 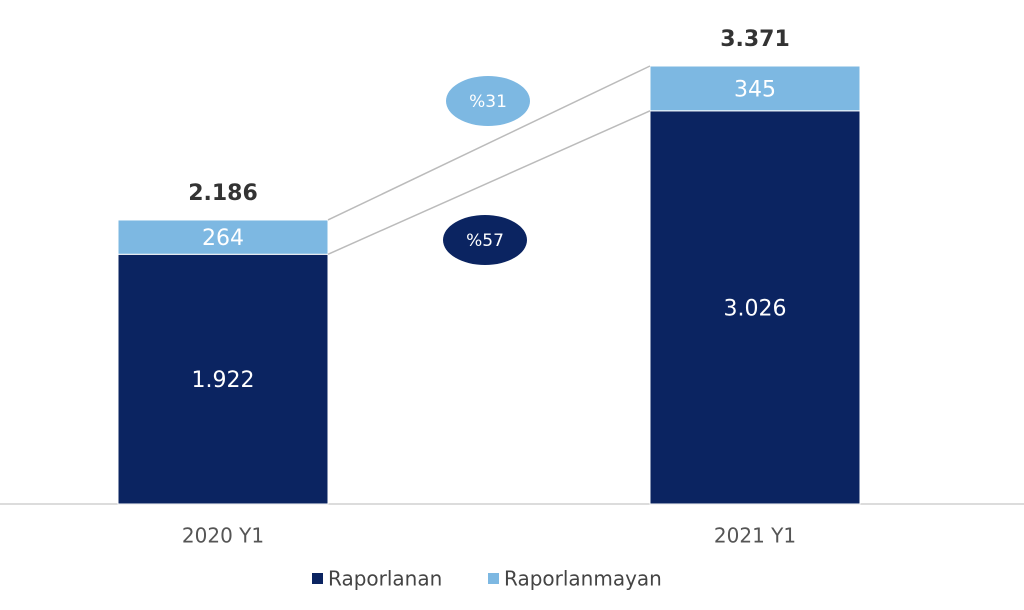 I want to click on data-label: 3.026, so click(x=755, y=308).